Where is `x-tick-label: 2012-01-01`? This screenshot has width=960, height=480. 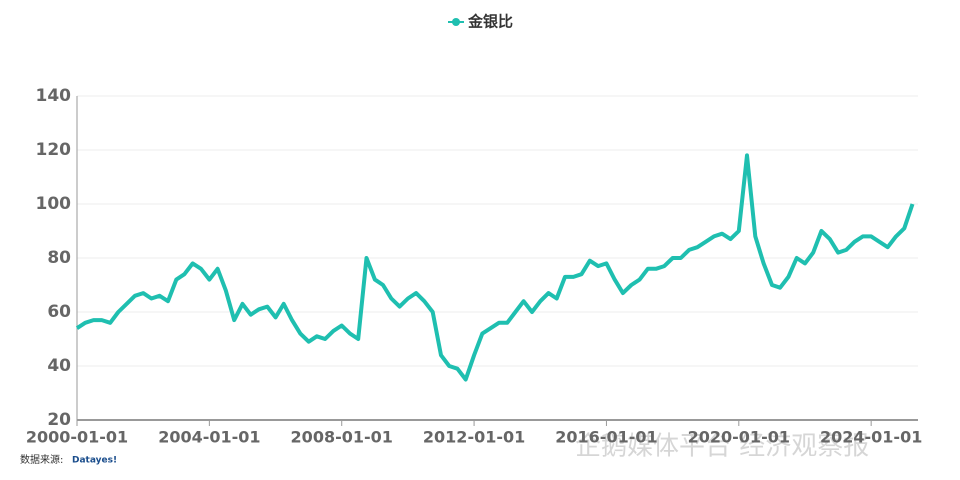 x-tick-label: 2012-01-01 is located at coordinates (474, 437).